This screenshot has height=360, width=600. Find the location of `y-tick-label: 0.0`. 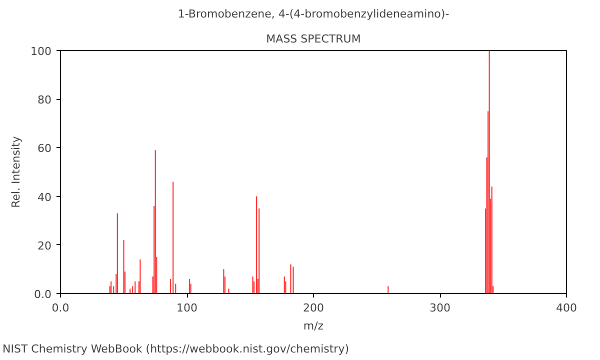

y-tick-label: 0.0 is located at coordinates (43, 294).